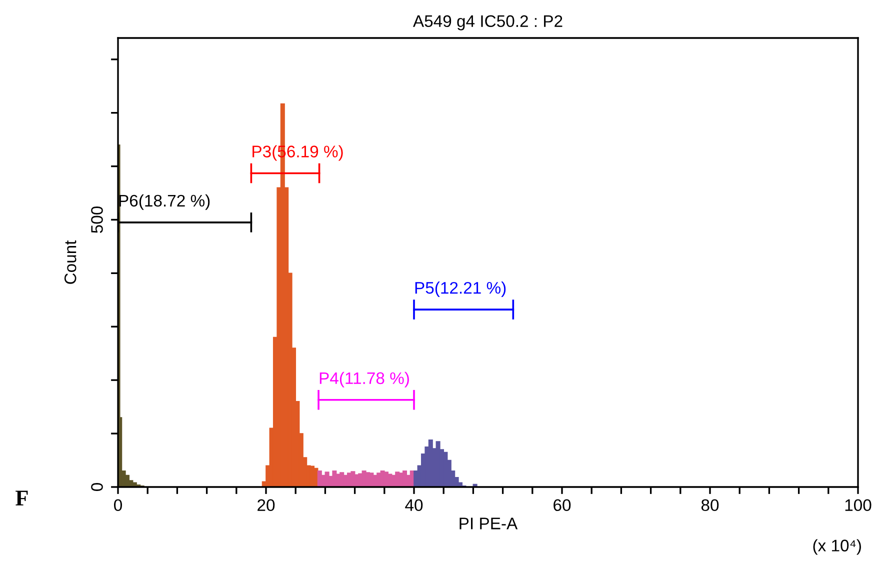  Describe the element at coordinates (837, 547) in the screenshot. I see `text: (x 10⁴)` at that location.